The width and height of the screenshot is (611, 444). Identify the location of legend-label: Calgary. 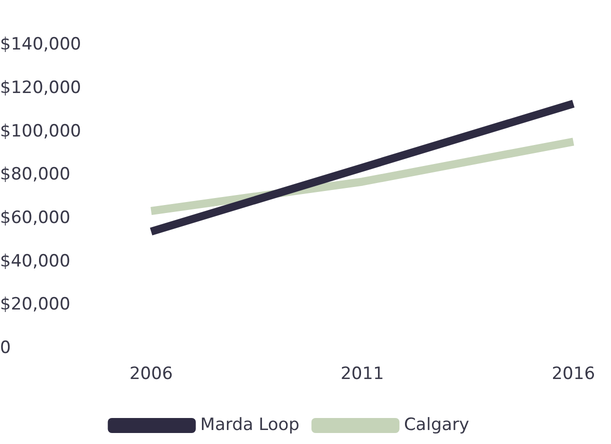
(437, 424).